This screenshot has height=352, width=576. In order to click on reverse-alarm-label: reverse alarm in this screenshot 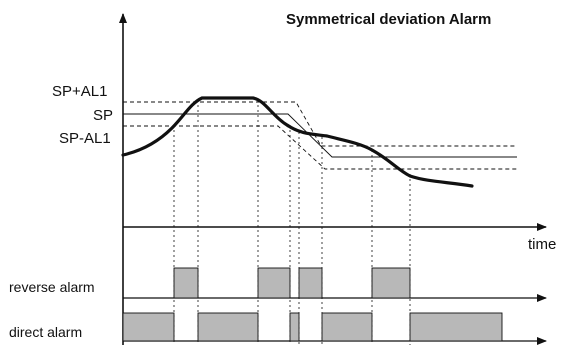, I will do `click(52, 287)`.